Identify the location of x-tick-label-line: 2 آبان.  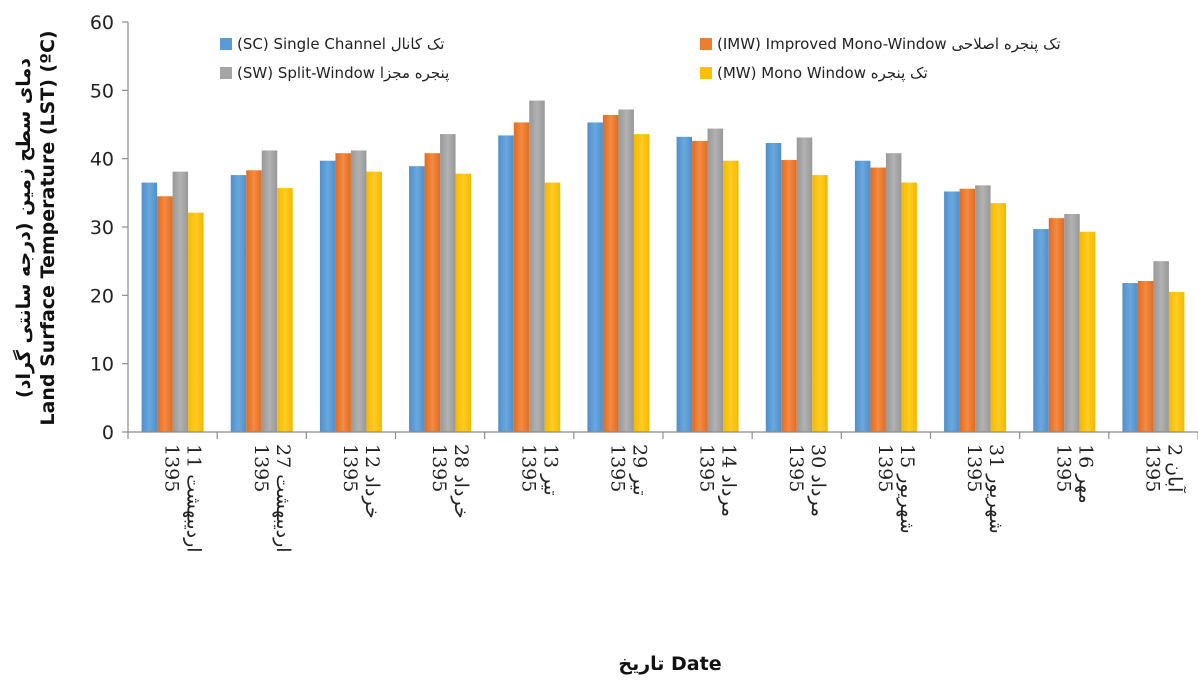
(1174, 468).